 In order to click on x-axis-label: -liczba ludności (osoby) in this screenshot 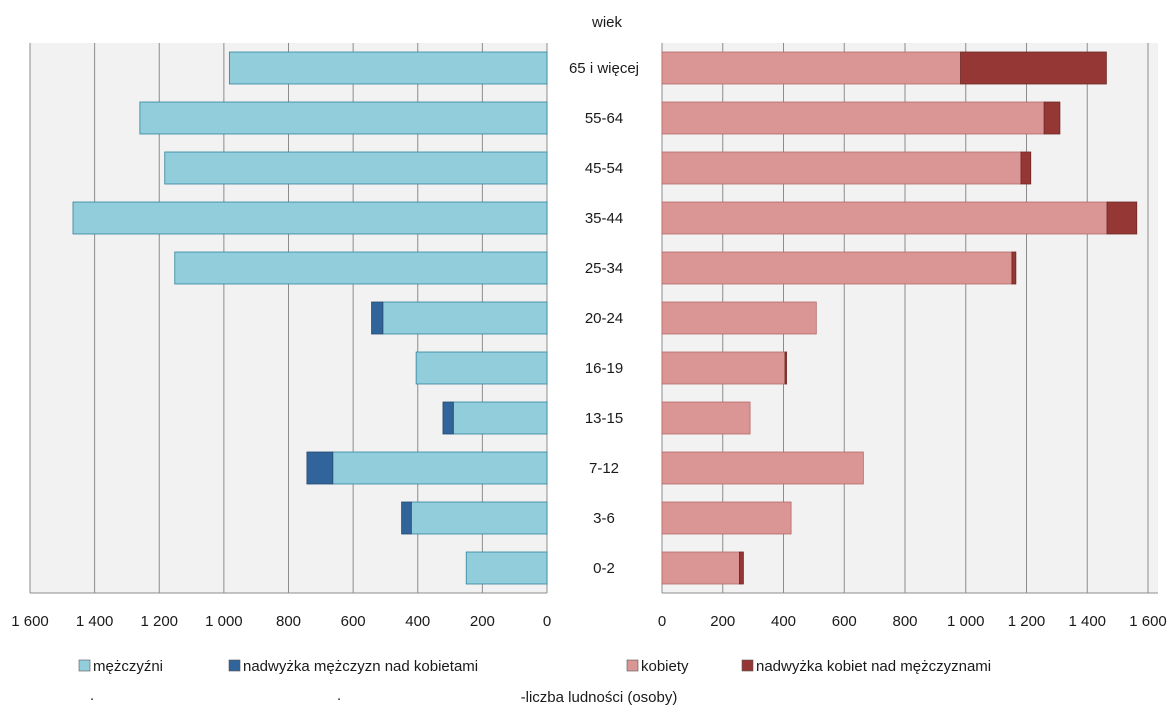, I will do `click(599, 697)`.